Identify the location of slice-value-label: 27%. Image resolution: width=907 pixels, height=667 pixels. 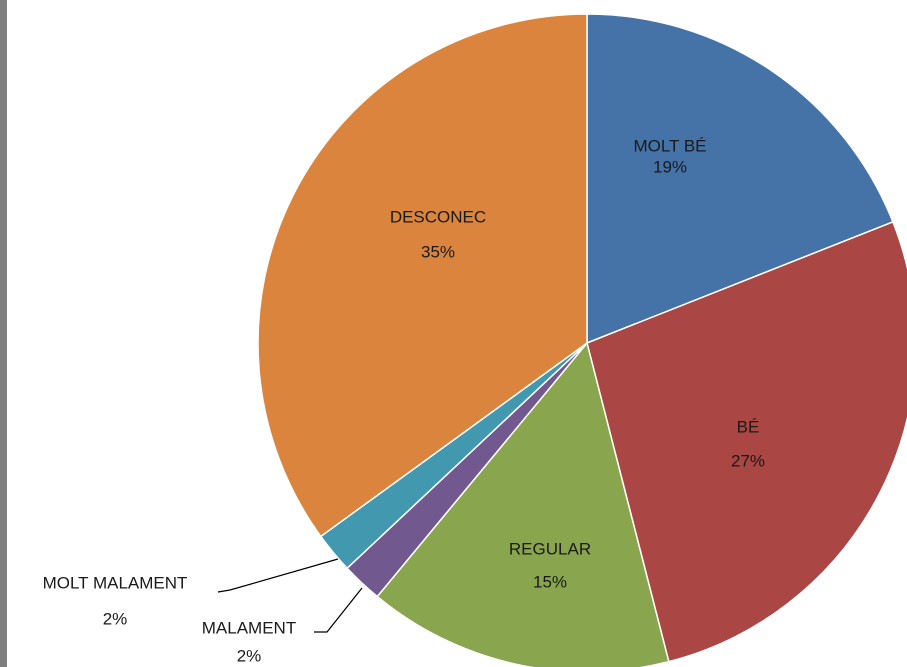
(748, 460).